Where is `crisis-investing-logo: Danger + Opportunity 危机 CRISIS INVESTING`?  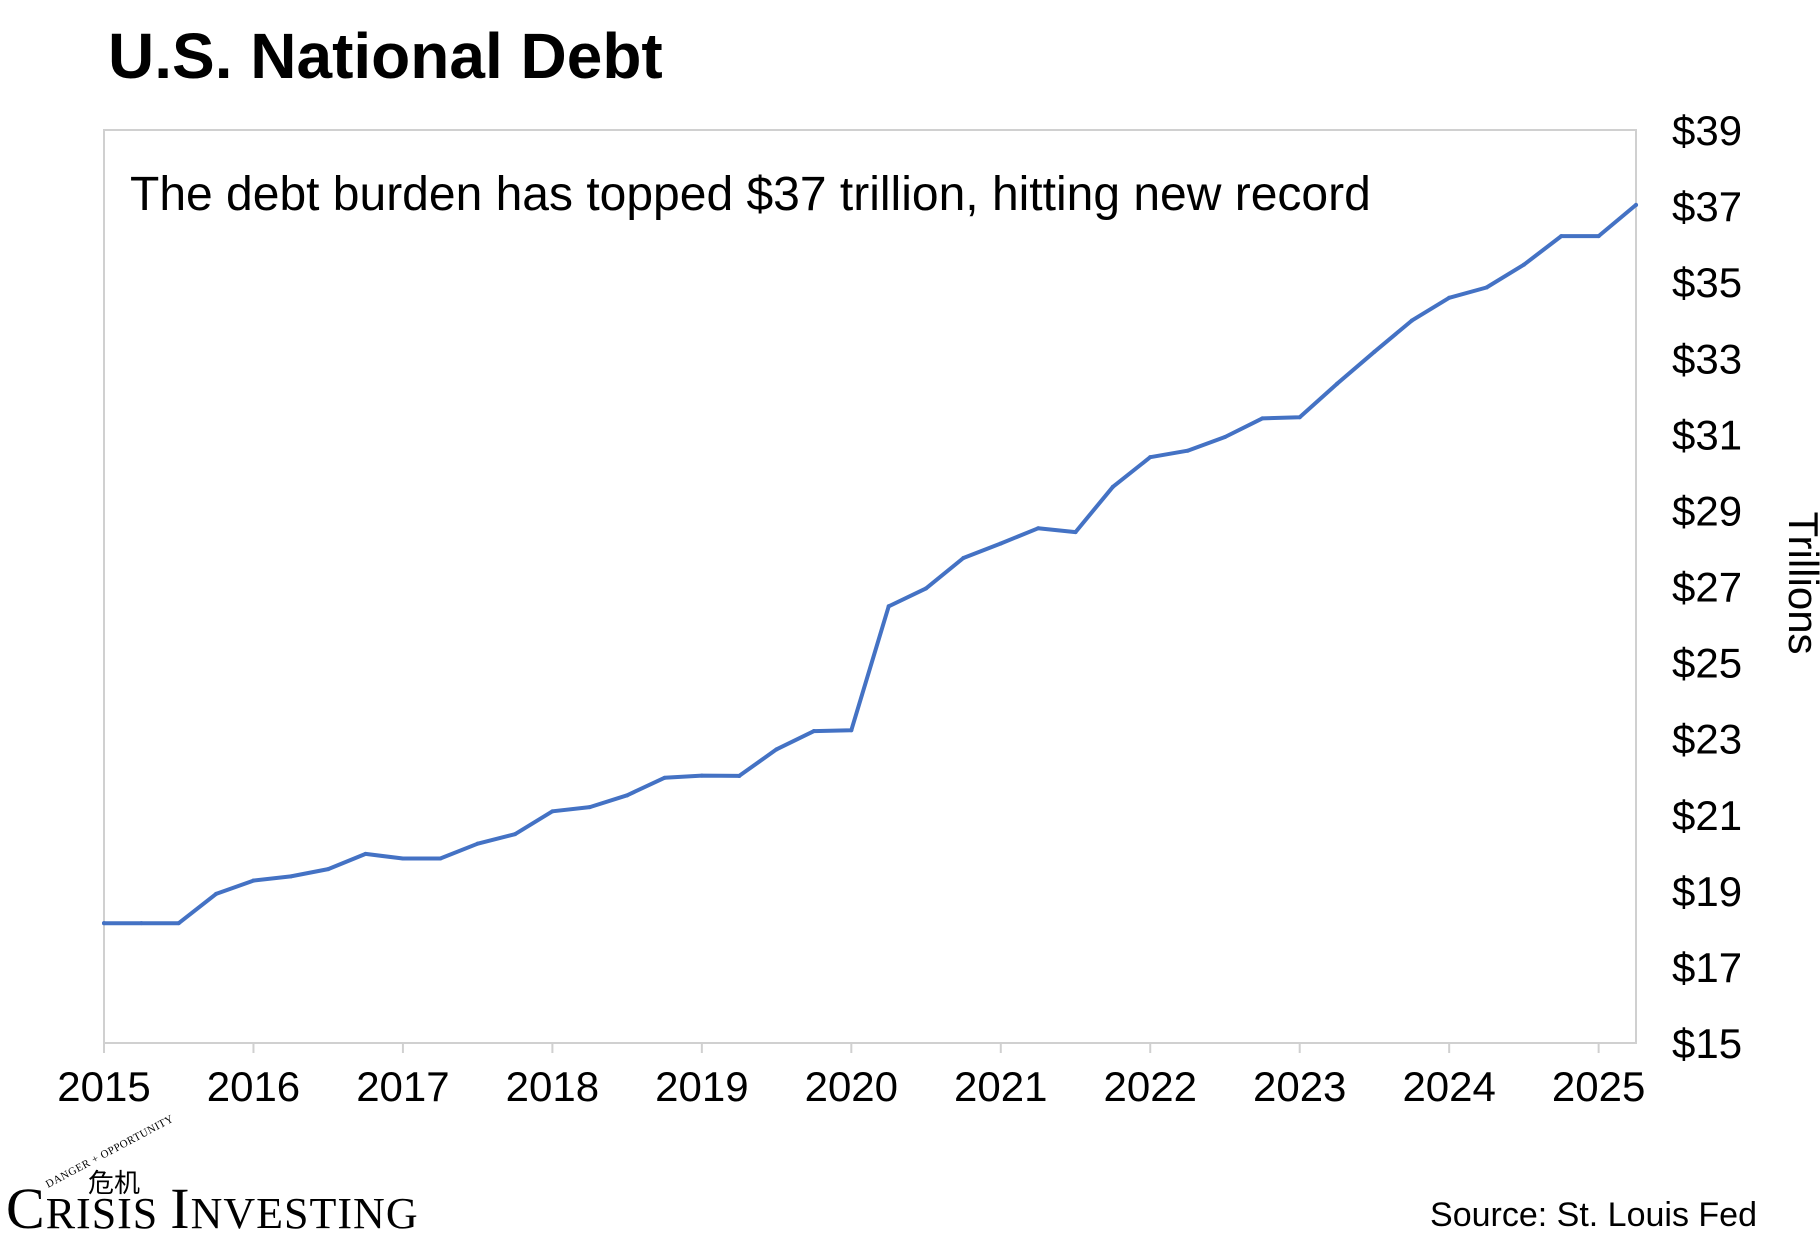 crisis-investing-logo: Danger + Opportunity 危机 CRISIS INVESTING is located at coordinates (212, 1177).